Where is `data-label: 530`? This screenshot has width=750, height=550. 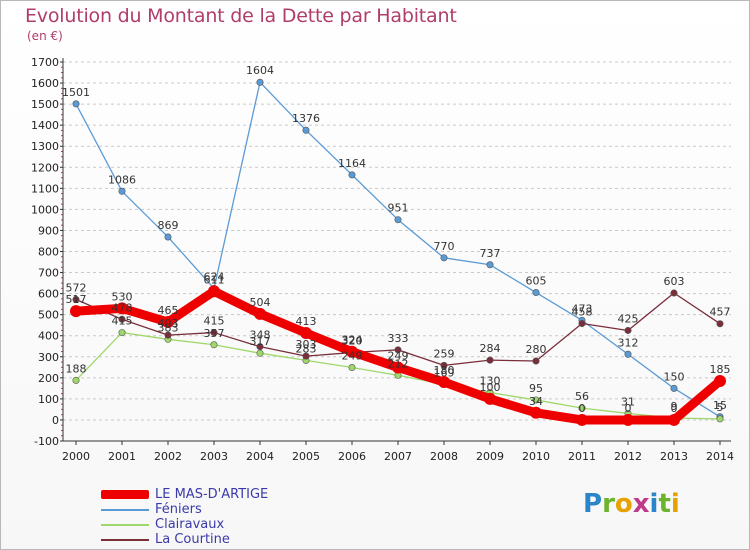
data-label: 530 is located at coordinates (122, 296).